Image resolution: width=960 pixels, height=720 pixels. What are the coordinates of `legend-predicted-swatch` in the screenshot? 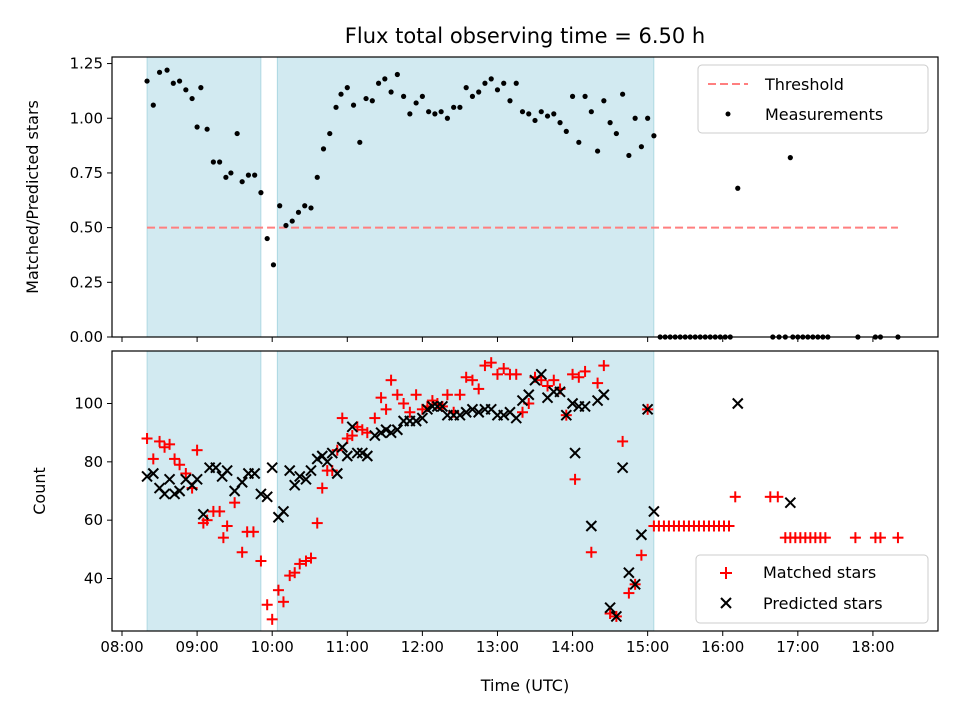 It's located at (726, 603).